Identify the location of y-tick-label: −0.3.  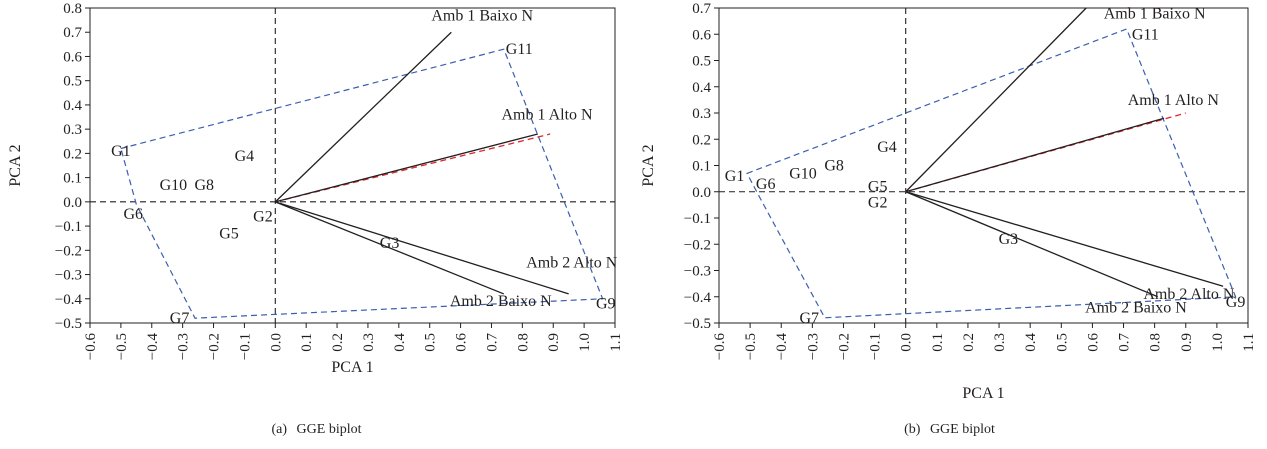
(68, 276).